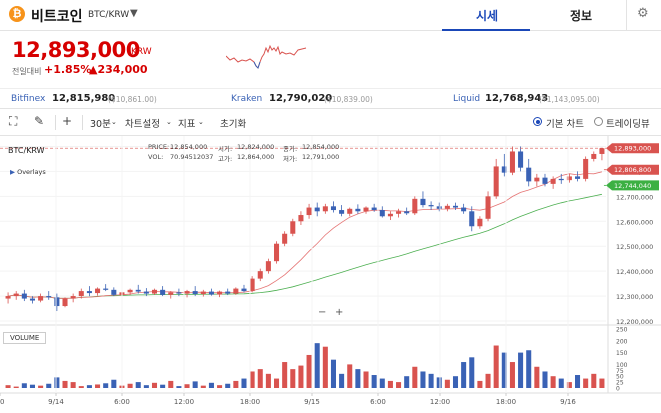 The image size is (661, 413). Describe the element at coordinates (225, 159) in the screenshot. I see `high-label: 고가:` at that location.